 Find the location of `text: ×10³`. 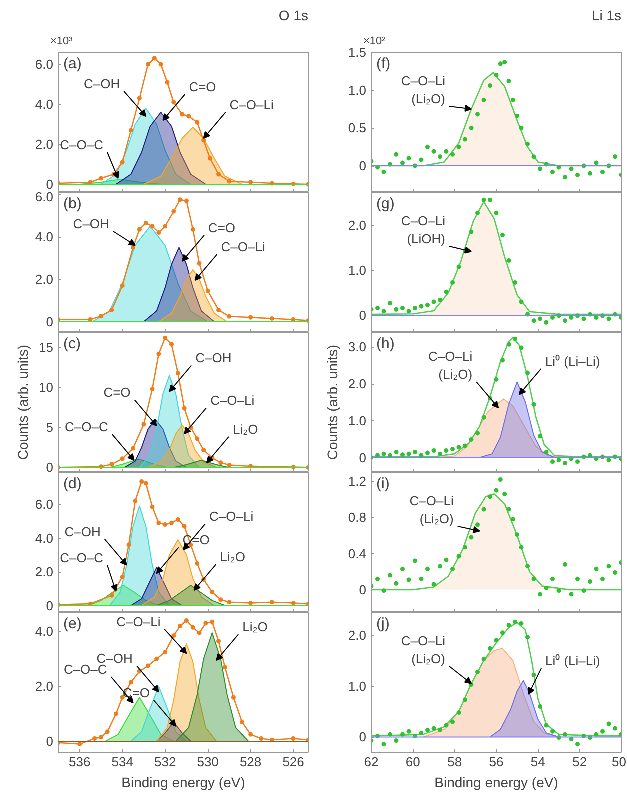

text: ×10³ is located at coordinates (62, 42).